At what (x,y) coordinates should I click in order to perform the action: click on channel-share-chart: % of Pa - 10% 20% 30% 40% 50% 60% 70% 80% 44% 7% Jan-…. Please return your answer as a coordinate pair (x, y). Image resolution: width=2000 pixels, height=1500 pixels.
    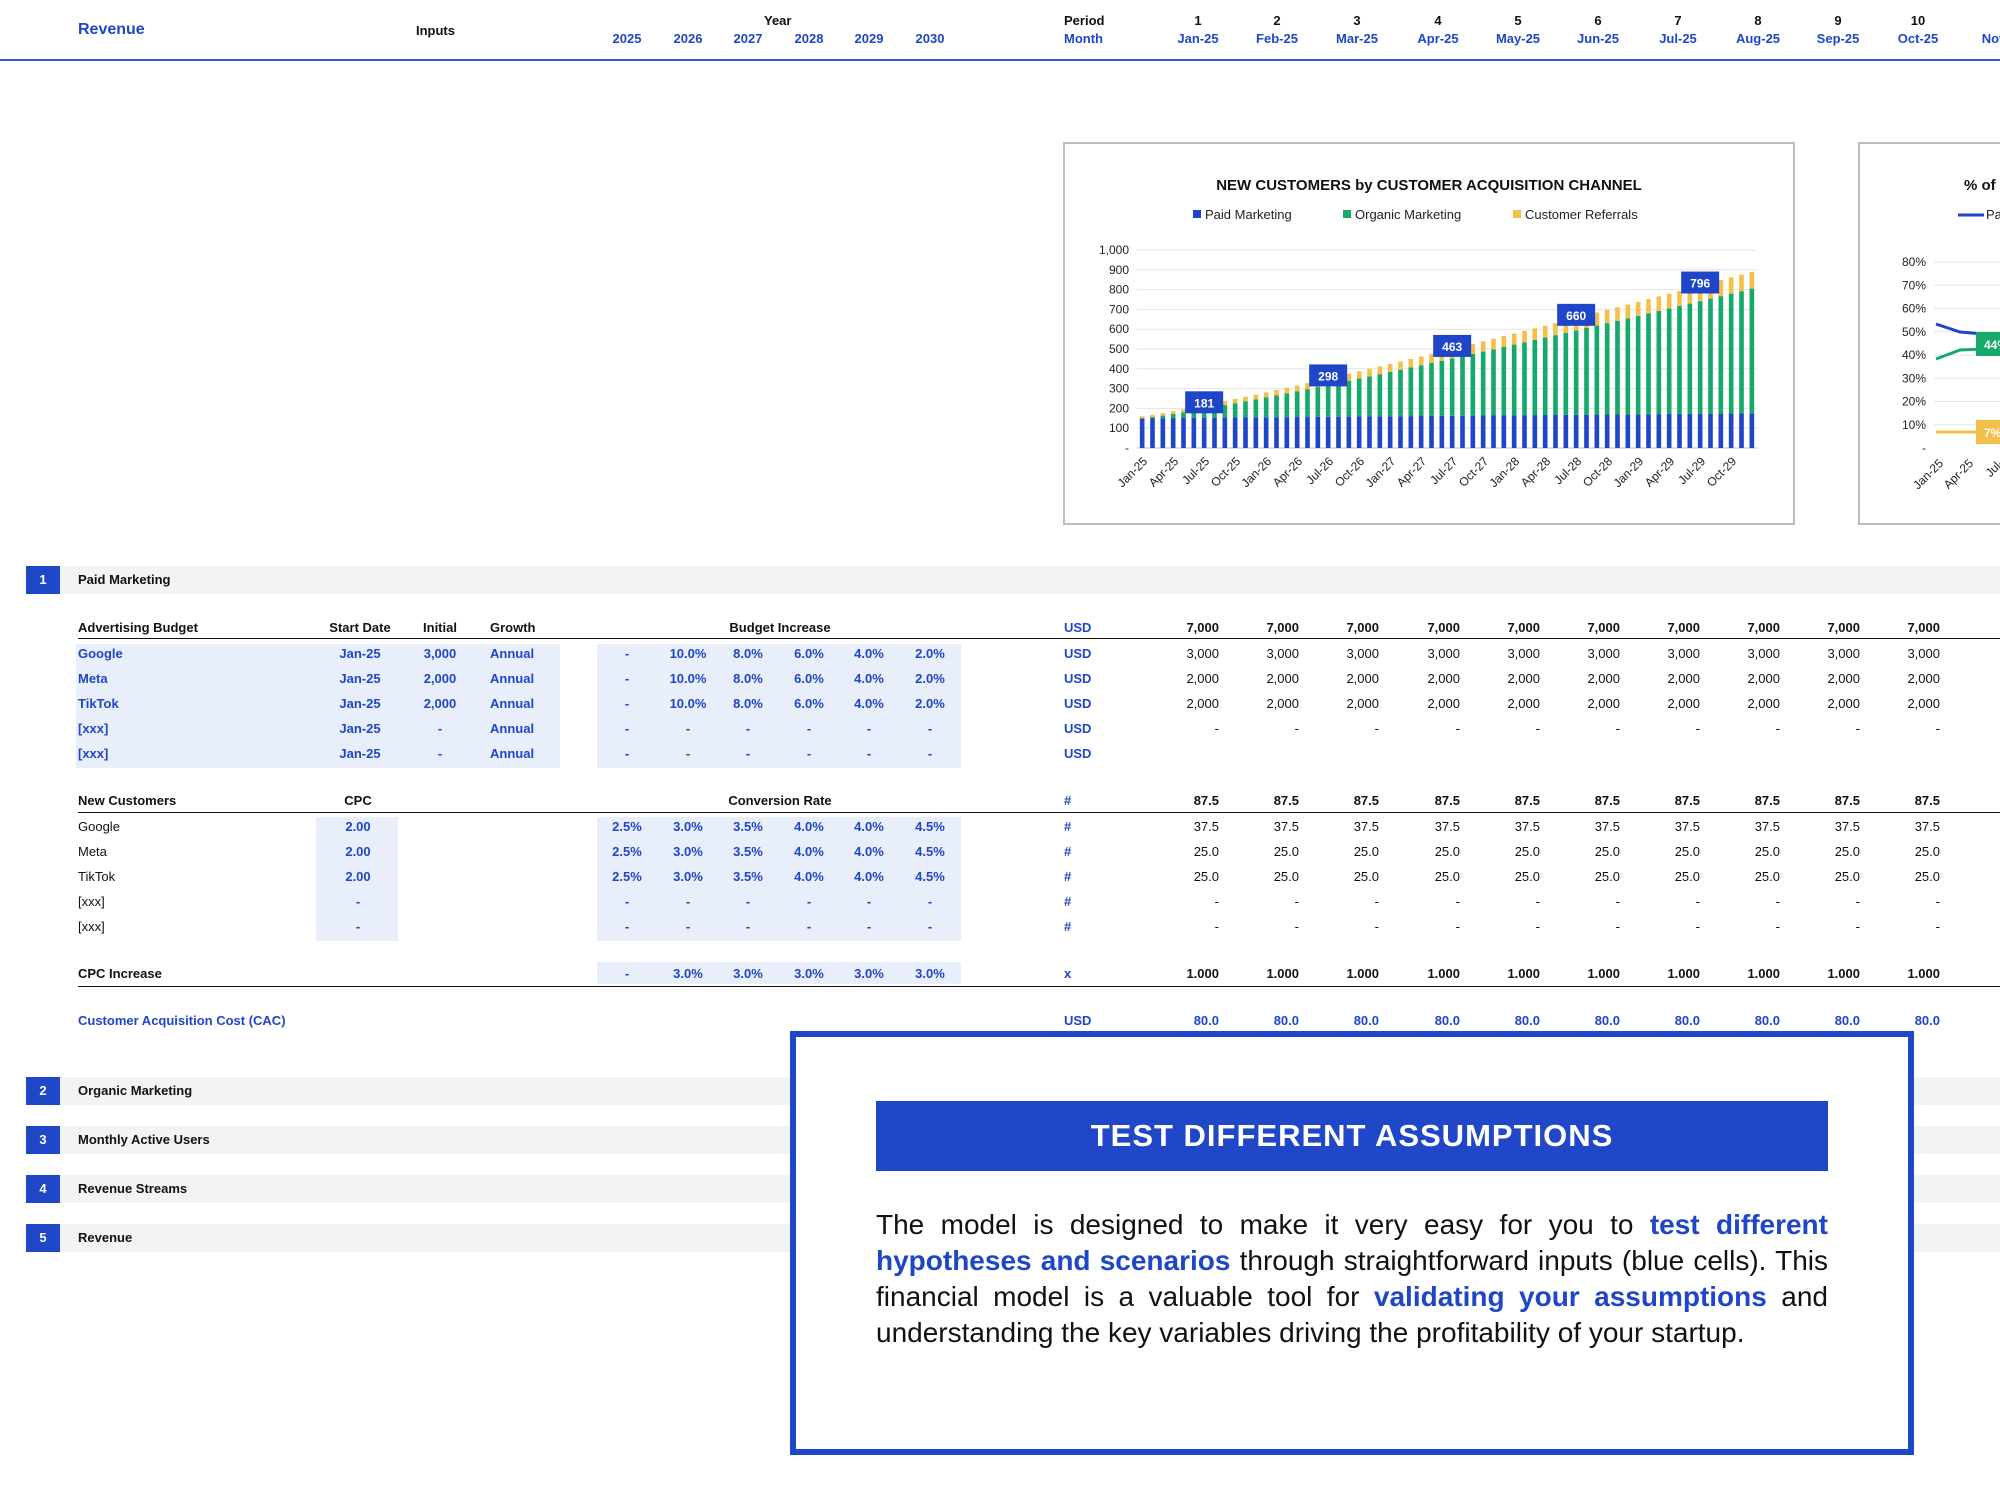
    Looking at the image, I should click on (1929, 333).